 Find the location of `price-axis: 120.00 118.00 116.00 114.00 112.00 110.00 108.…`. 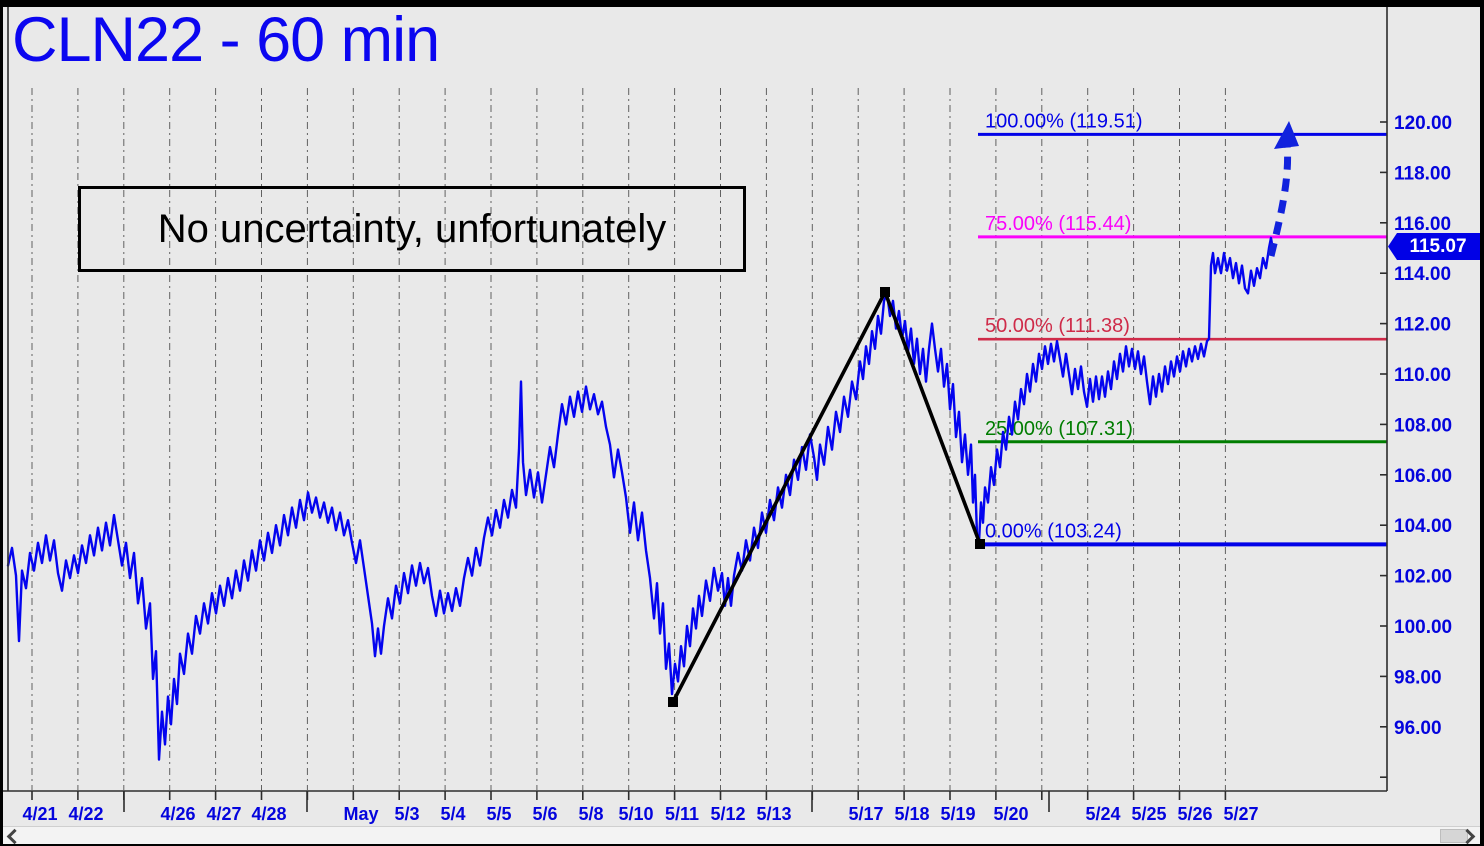

price-axis: 120.00 118.00 116.00 114.00 112.00 110.00 108.… is located at coordinates (1416, 446).